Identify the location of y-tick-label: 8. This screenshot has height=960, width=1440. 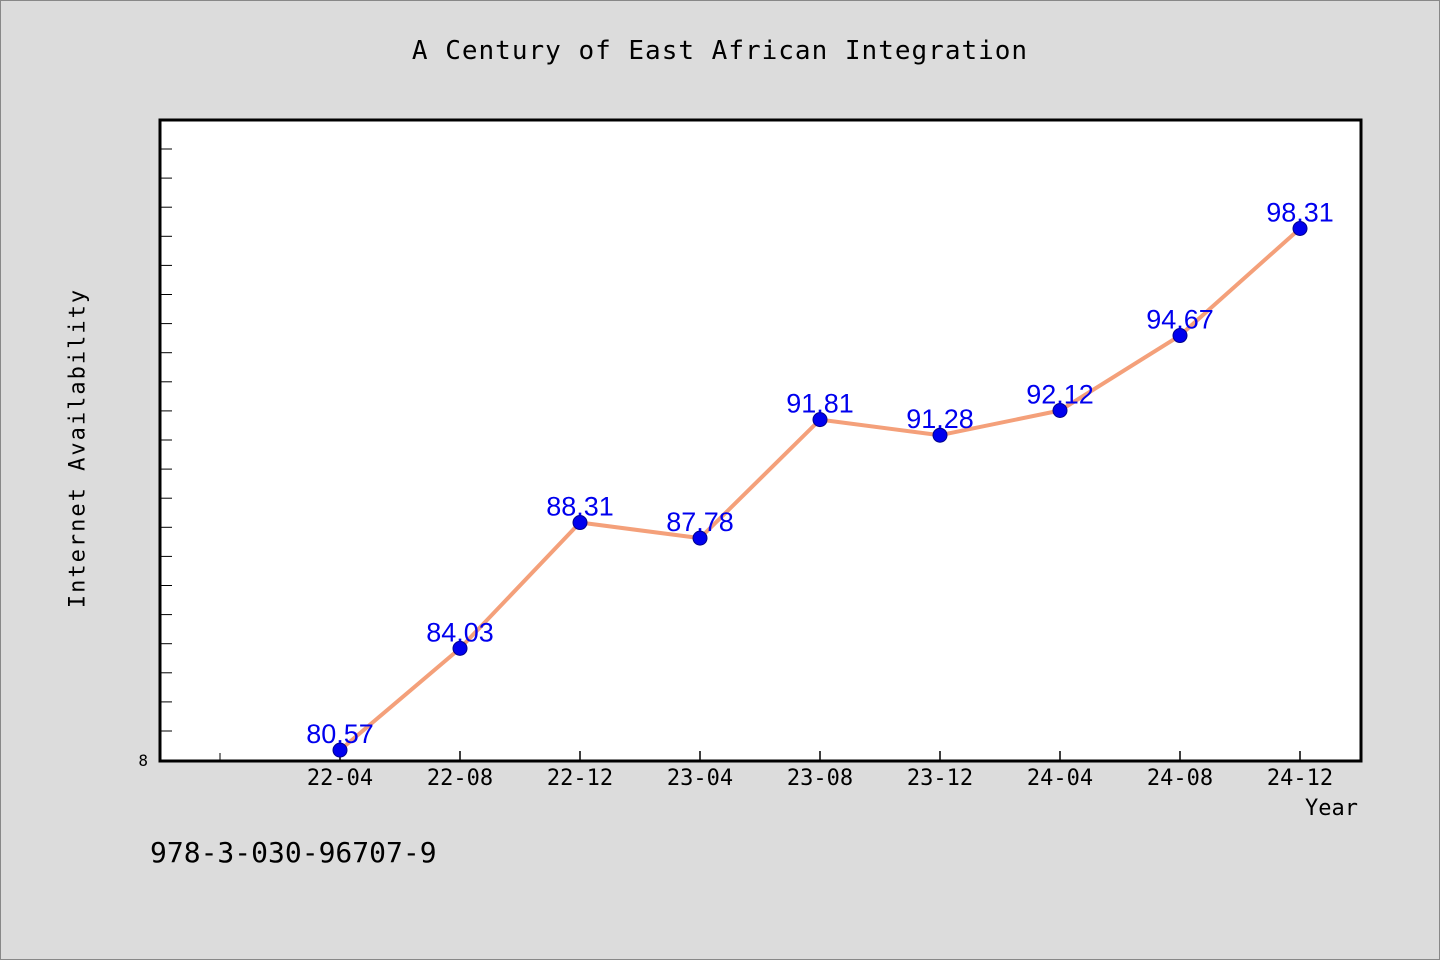
(143, 760).